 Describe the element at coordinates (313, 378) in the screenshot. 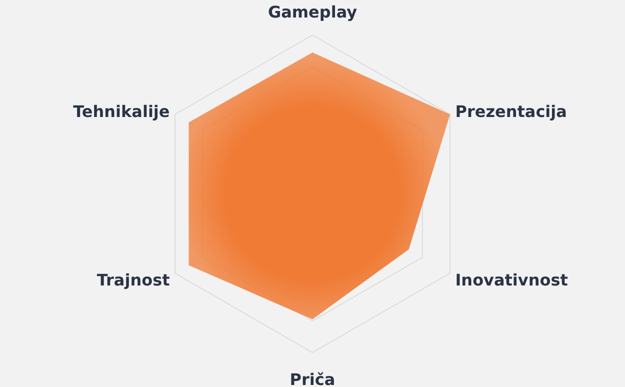

I see `spoke-label: Priča` at that location.